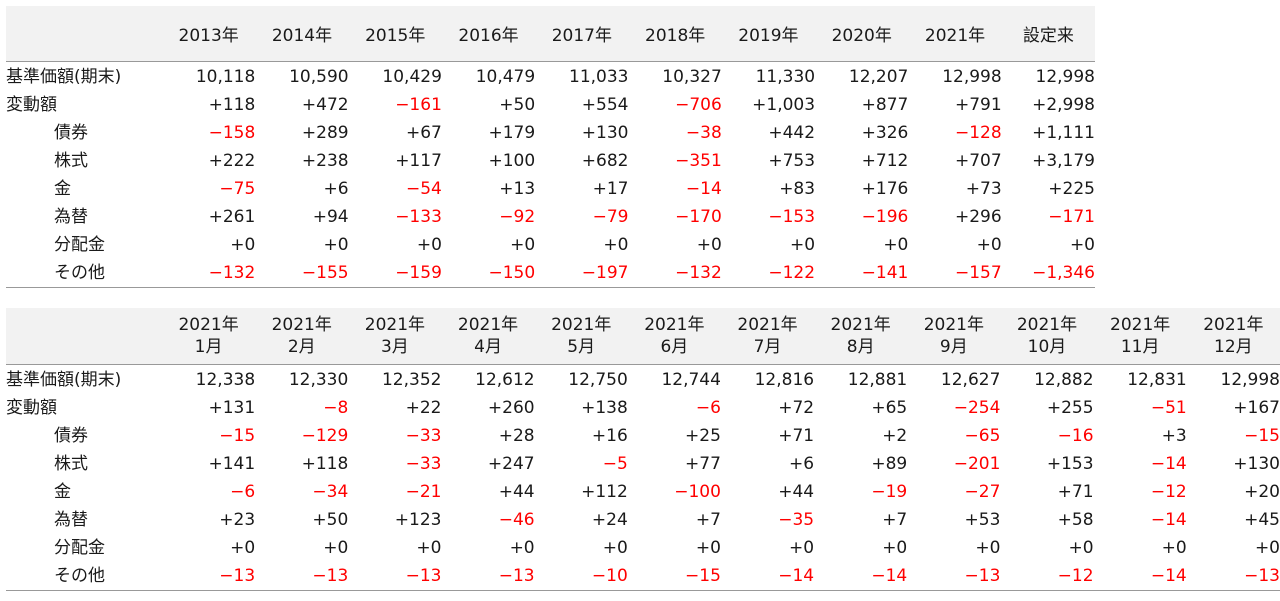 This screenshot has width=1280, height=601. I want to click on annual-value-cell: −1,346, so click(1048, 273).